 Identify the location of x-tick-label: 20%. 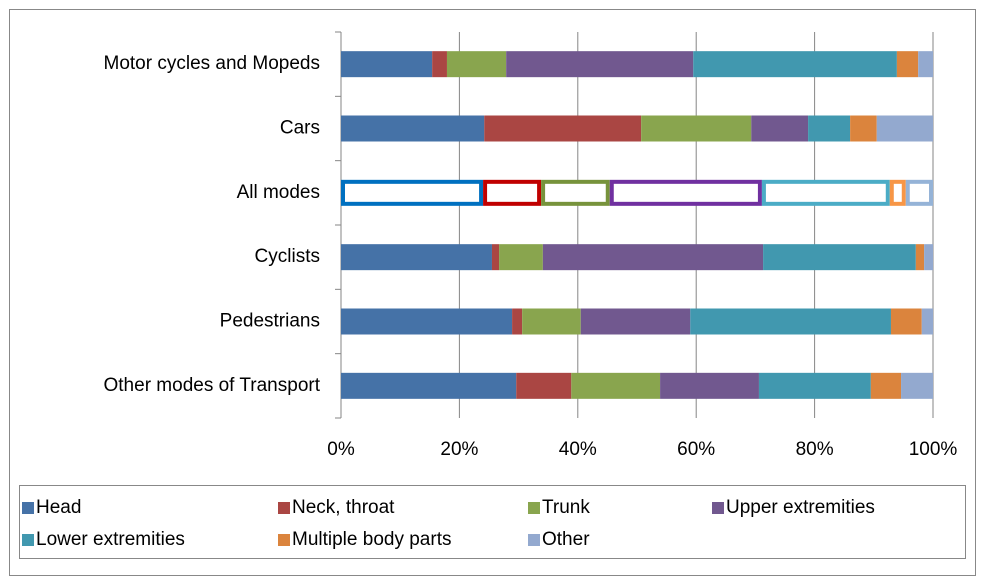
(459, 449).